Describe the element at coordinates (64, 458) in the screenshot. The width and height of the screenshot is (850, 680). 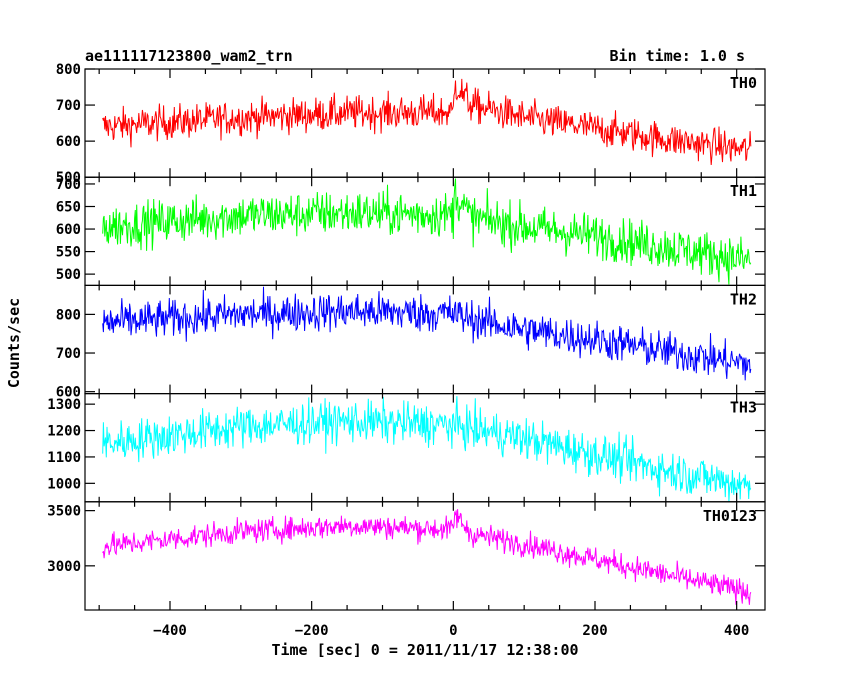
I see `y-tick-label: 1100` at that location.